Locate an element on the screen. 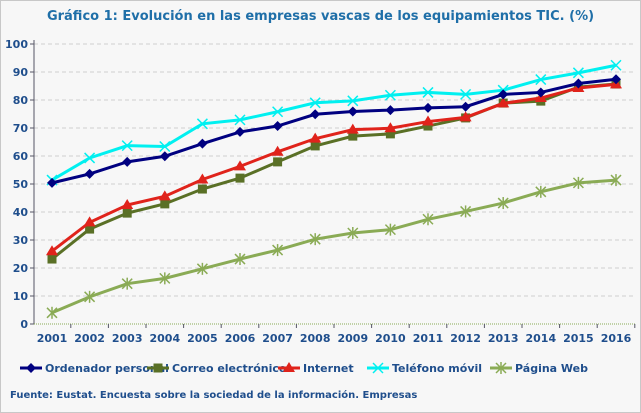 The height and width of the screenshot is (413, 641). y-tick-label: 50 is located at coordinates (21, 184).